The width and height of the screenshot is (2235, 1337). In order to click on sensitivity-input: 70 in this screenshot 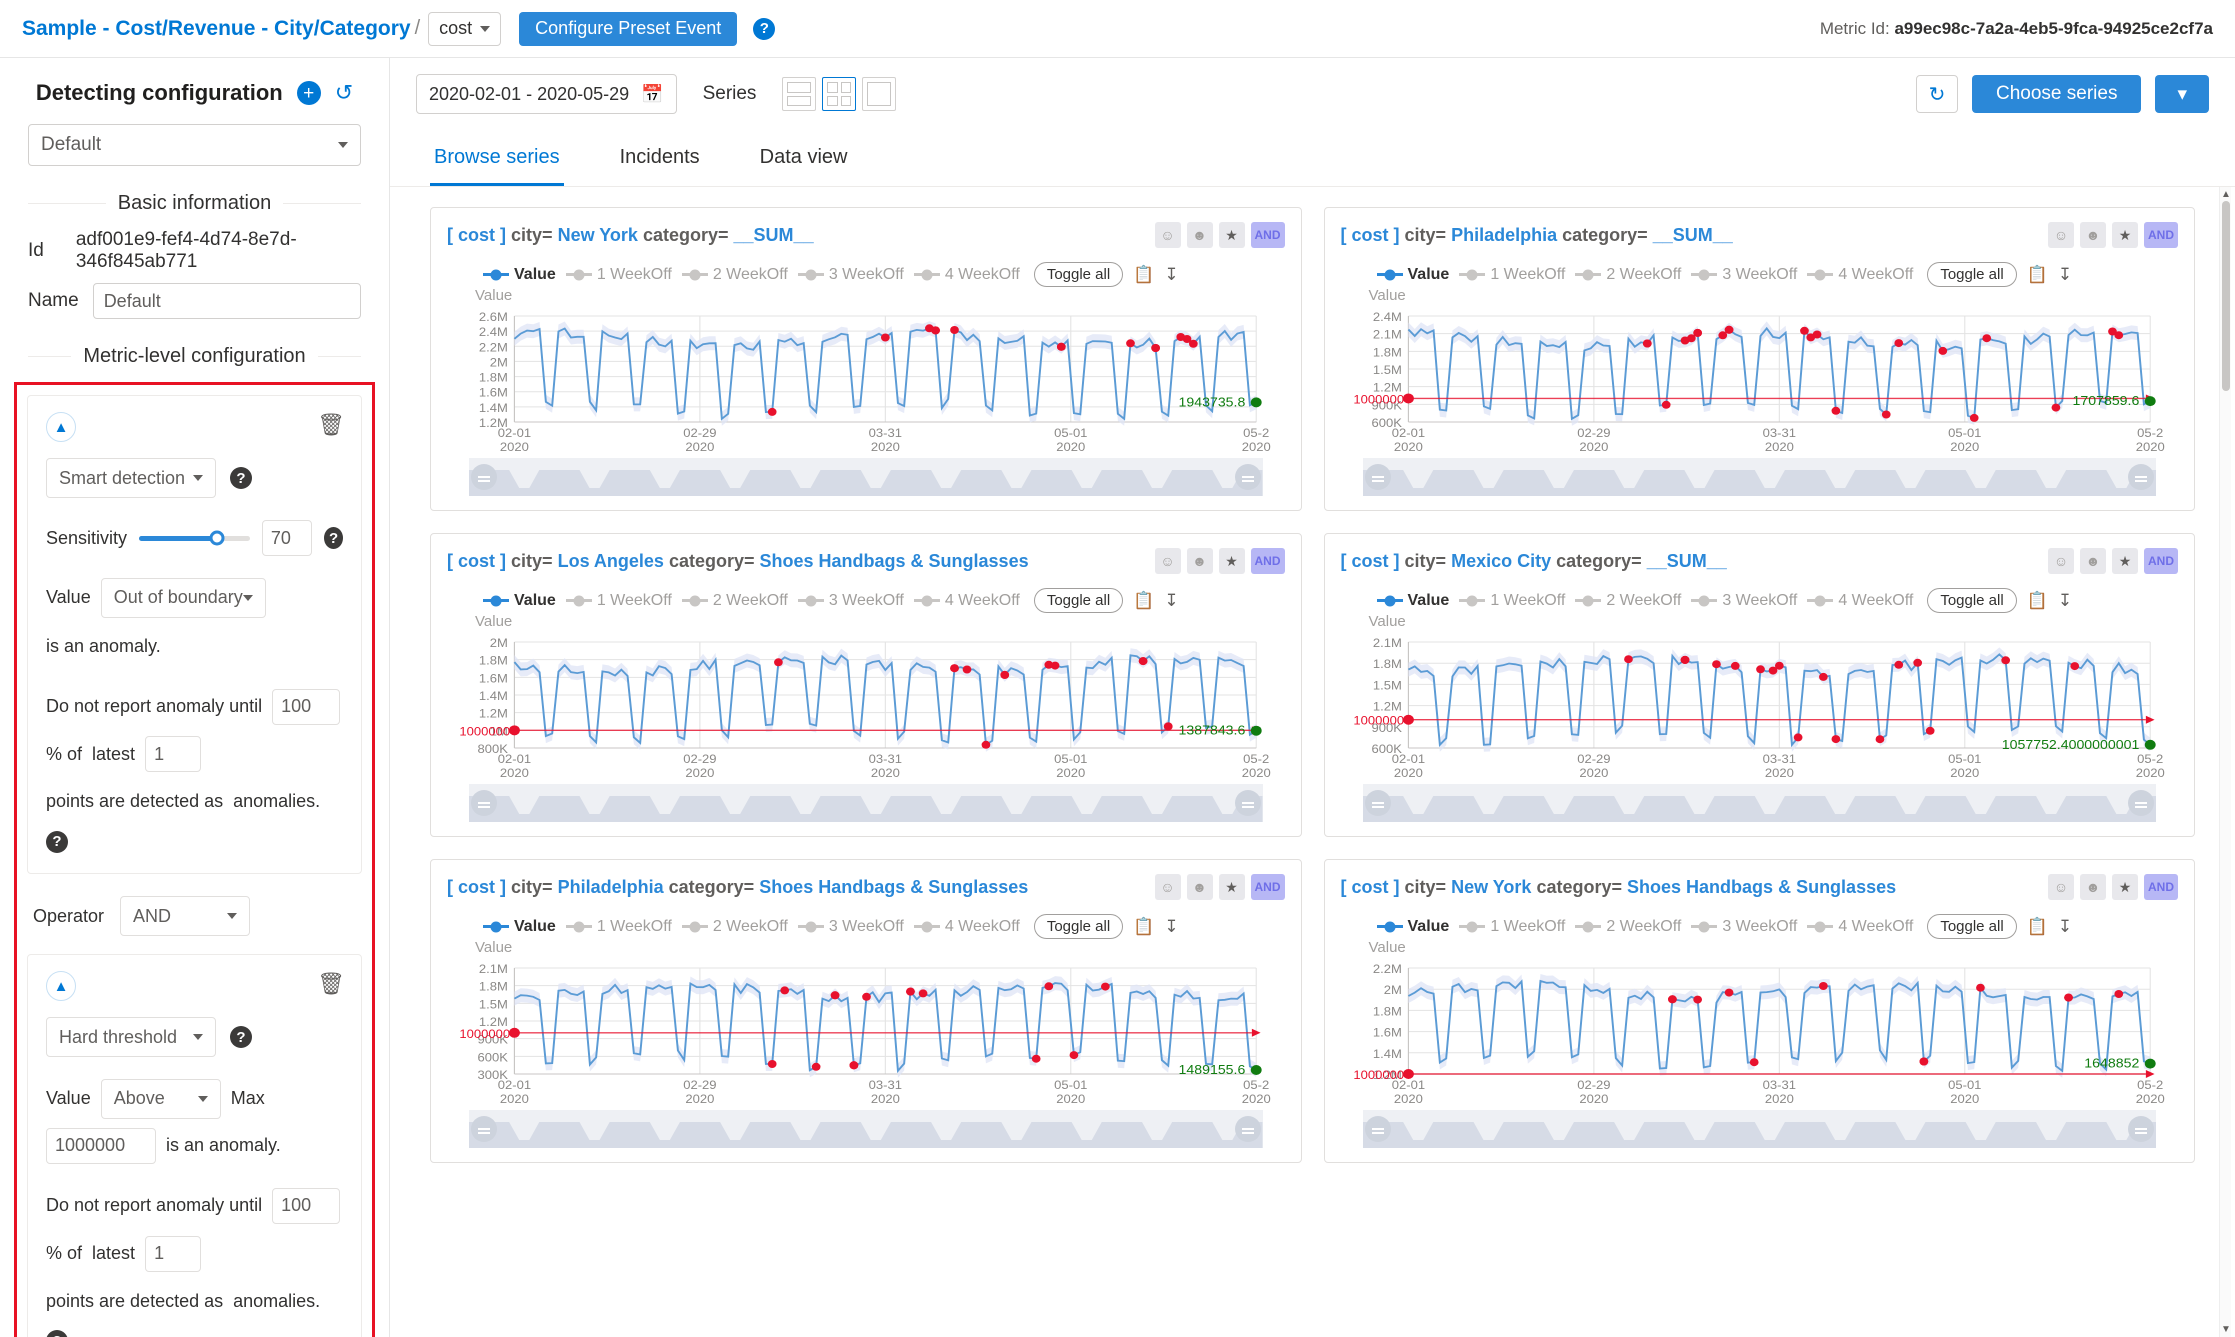, I will do `click(287, 538)`.